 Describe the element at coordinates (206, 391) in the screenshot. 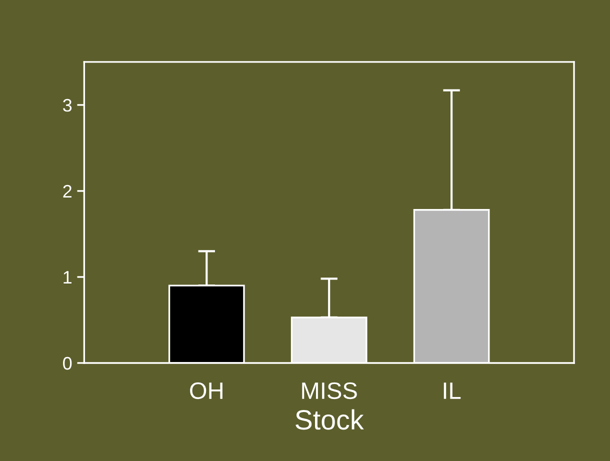

I see `x-tick-label: OH` at that location.